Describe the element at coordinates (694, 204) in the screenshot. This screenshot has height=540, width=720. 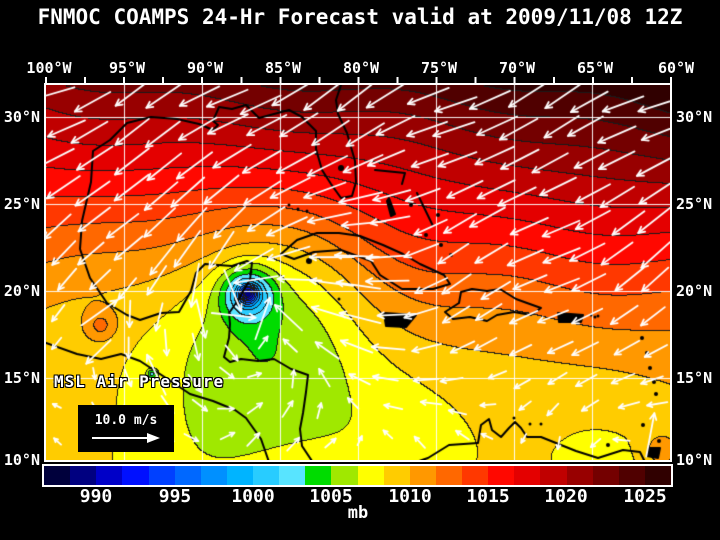
I see `lat-label-right: 25°N` at that location.